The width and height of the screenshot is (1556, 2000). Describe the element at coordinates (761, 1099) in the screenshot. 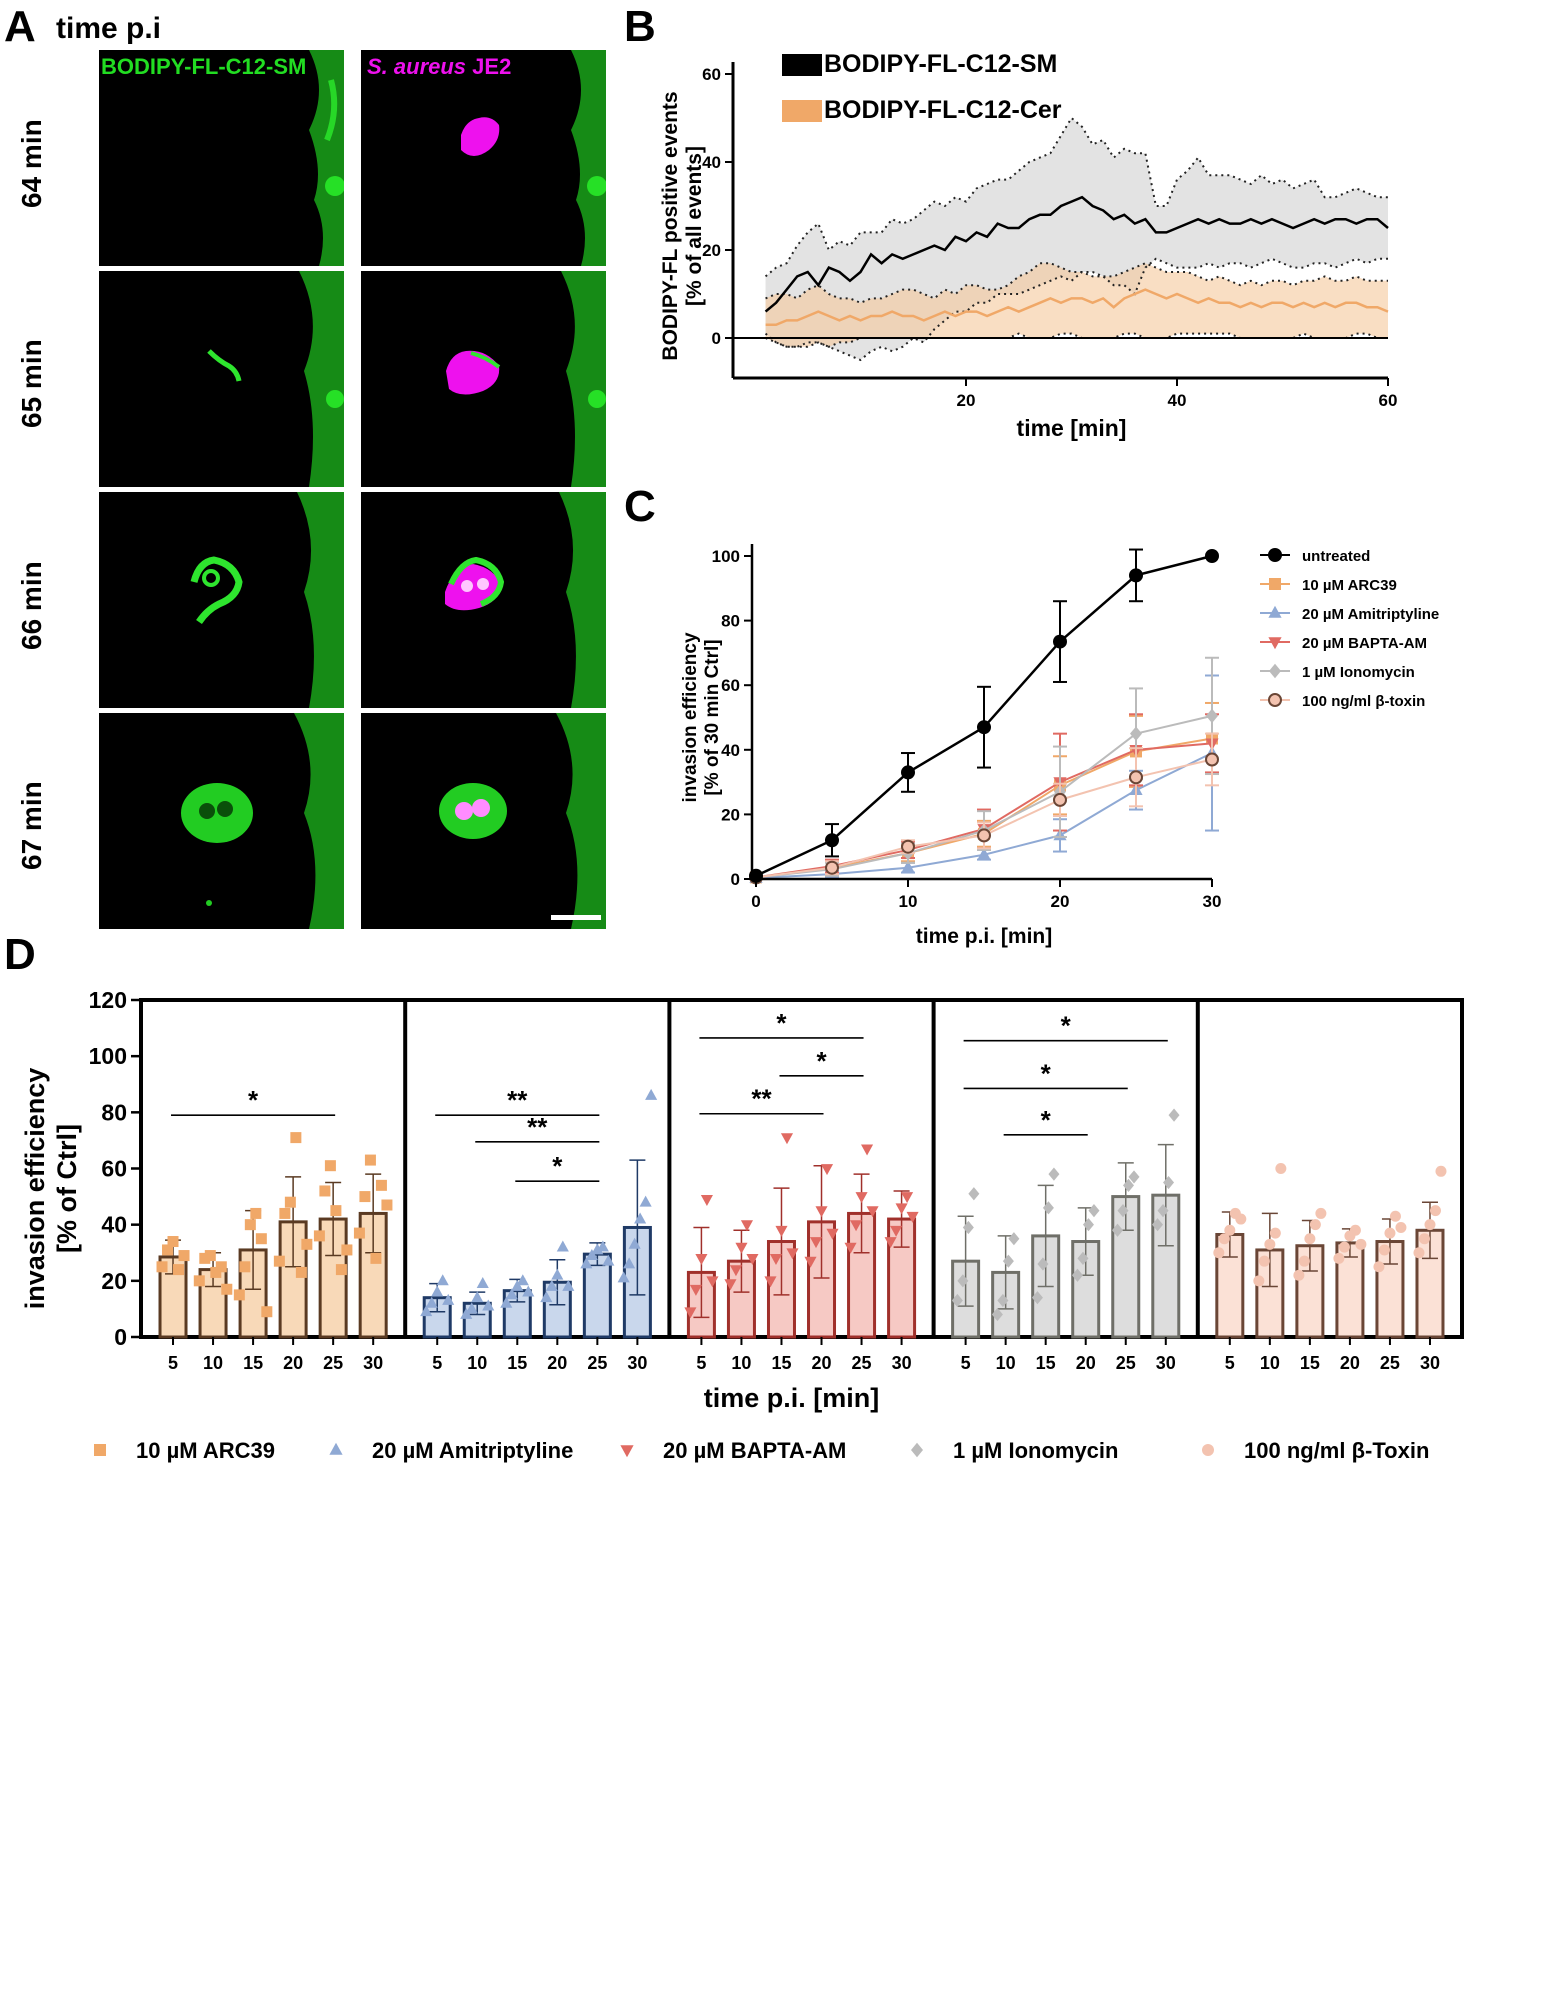

I see `significance-label: **` at that location.